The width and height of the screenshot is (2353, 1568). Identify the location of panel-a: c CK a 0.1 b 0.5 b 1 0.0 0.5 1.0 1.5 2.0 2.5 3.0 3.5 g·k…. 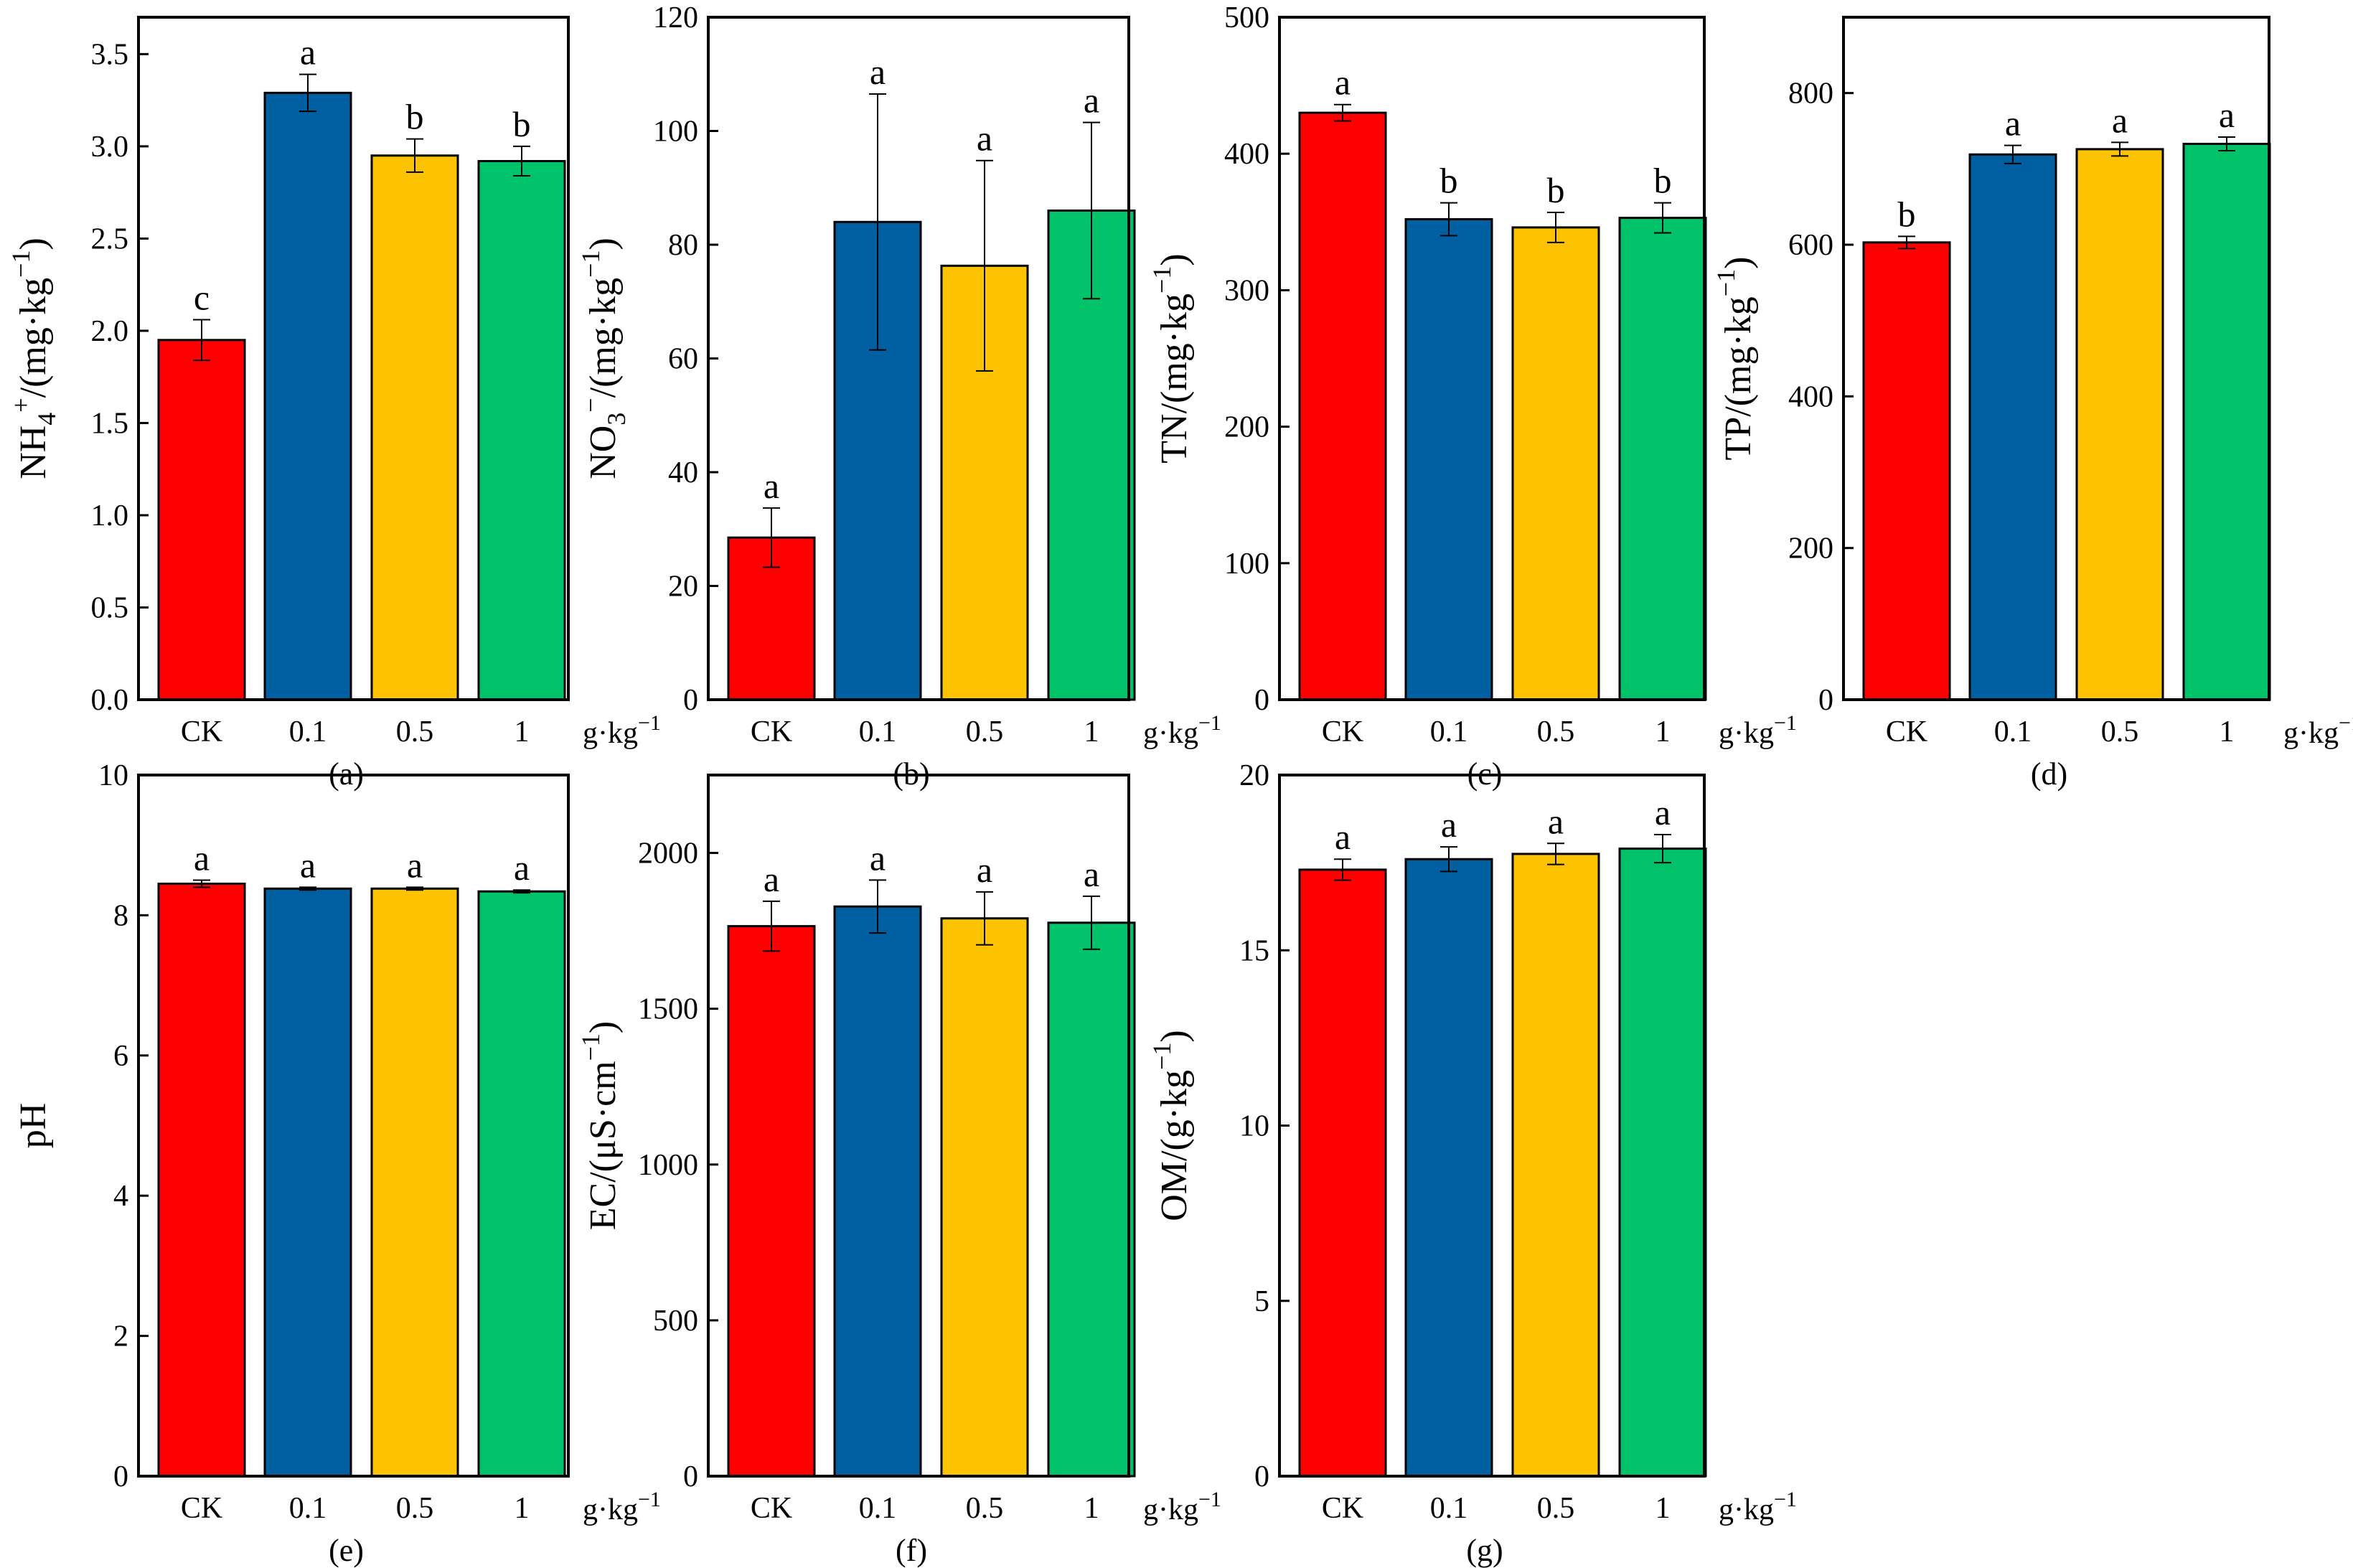
(333, 404).